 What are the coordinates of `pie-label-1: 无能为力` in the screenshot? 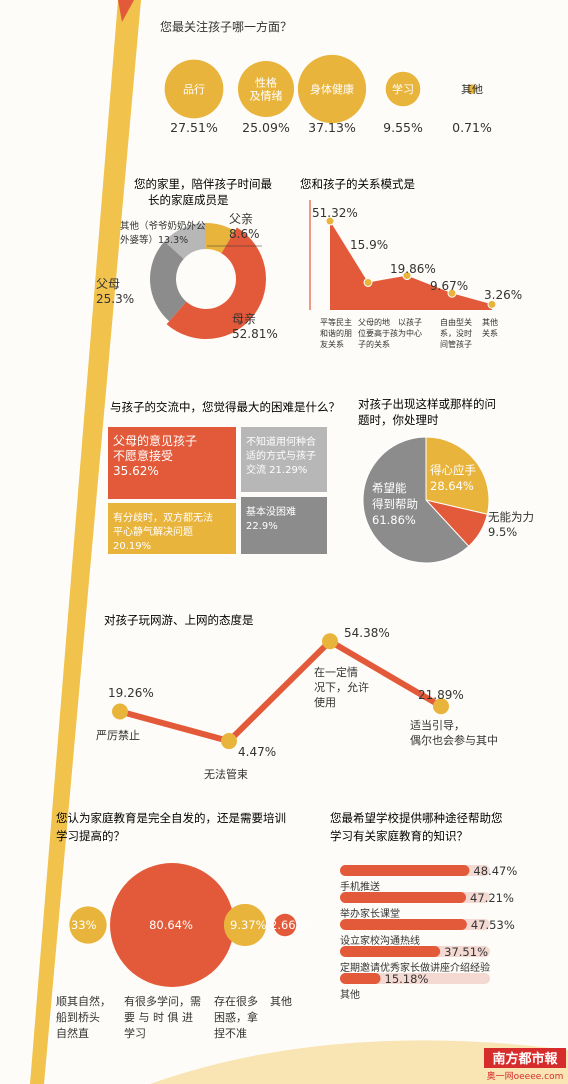 It's located at (511, 517).